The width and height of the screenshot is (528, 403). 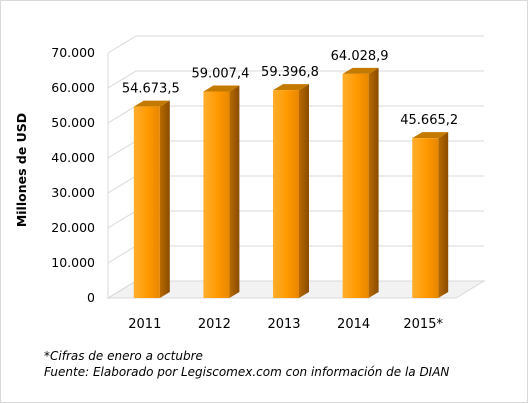 I want to click on y-axis-label: Millones de USD, so click(x=21, y=170).